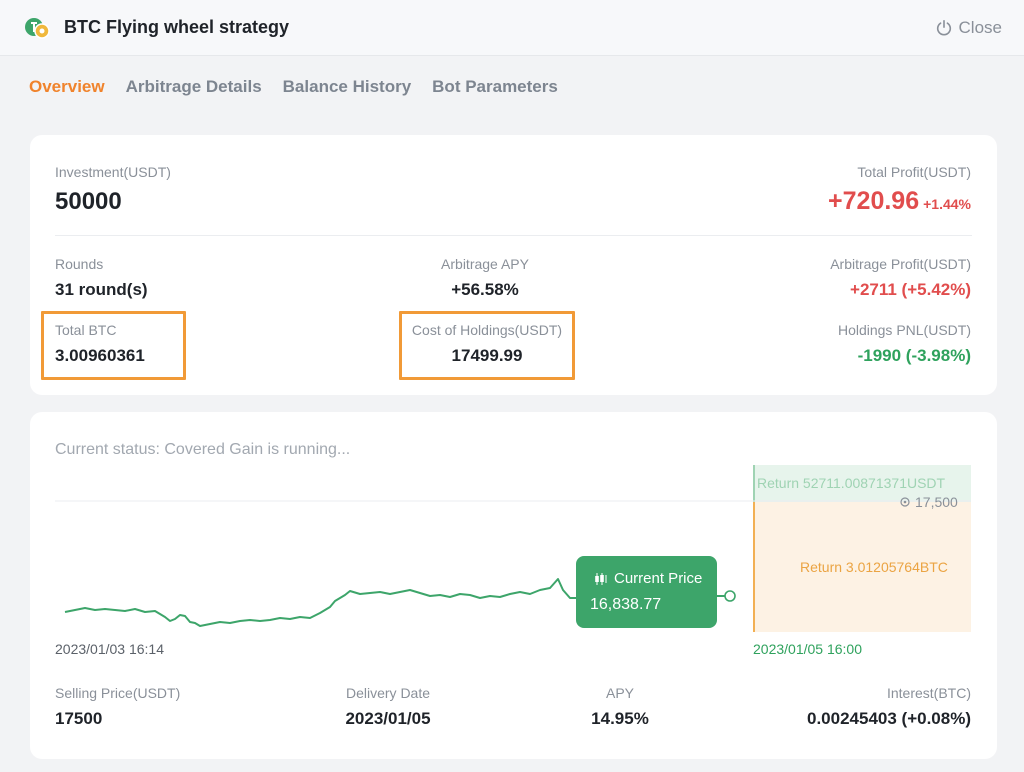 The image size is (1024, 772). I want to click on rounds-value: 31 round(s), so click(101, 289).